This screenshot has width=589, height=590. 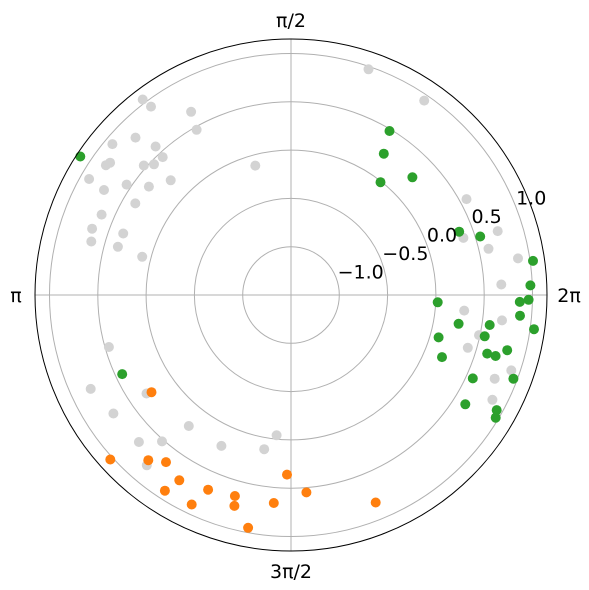 What do you see at coordinates (569, 296) in the screenshot?
I see `theta-tick-label-4: 2π` at bounding box center [569, 296].